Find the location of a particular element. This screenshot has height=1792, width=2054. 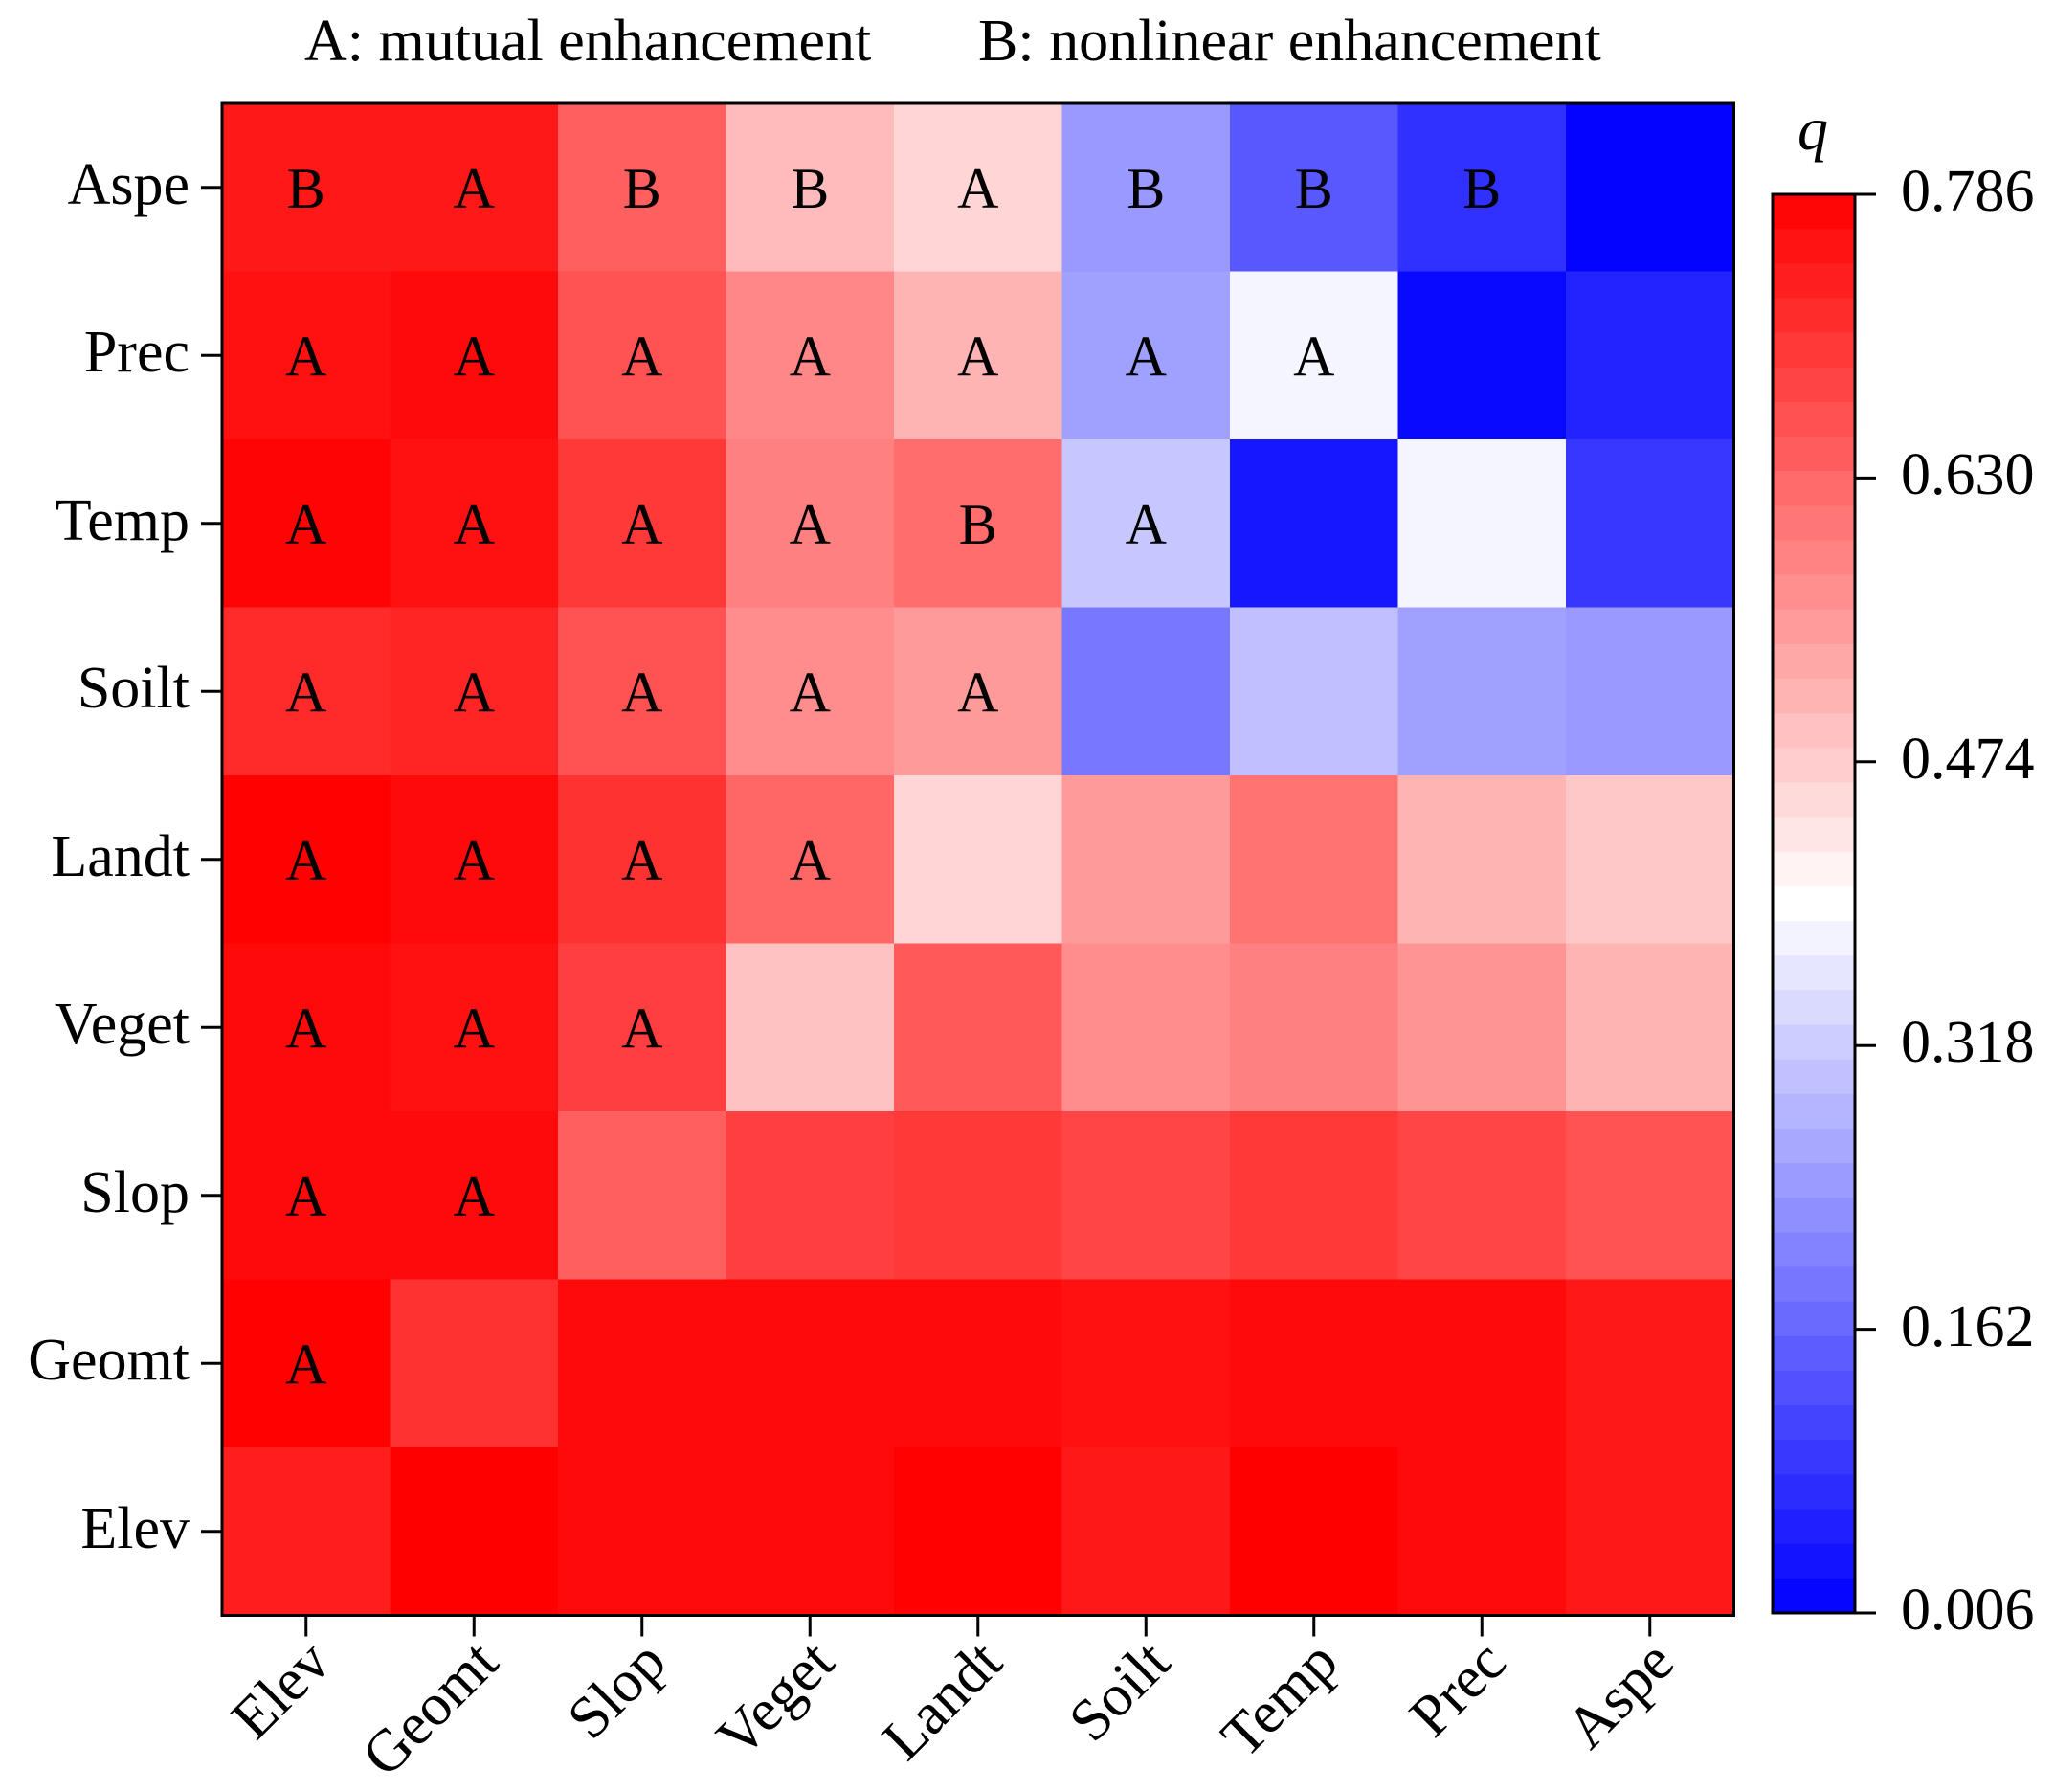

colorbar-tick-label: 0.318 is located at coordinates (1968, 1043).